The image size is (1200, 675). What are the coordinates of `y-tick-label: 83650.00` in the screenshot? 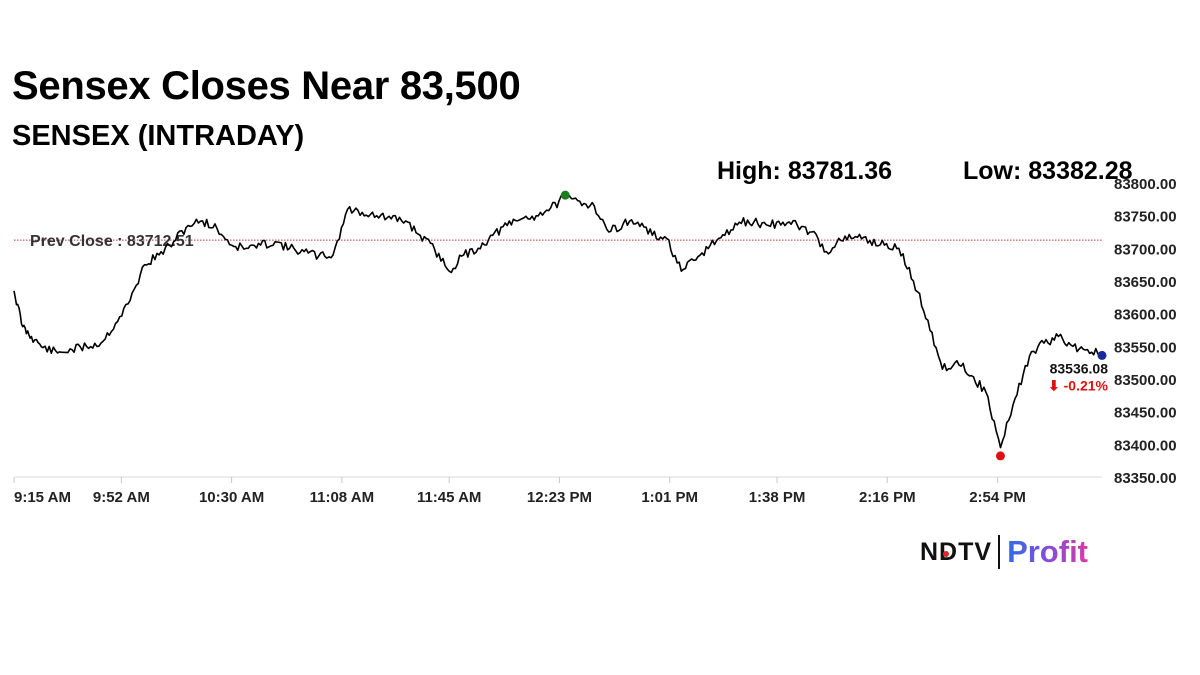 It's located at (1145, 282).